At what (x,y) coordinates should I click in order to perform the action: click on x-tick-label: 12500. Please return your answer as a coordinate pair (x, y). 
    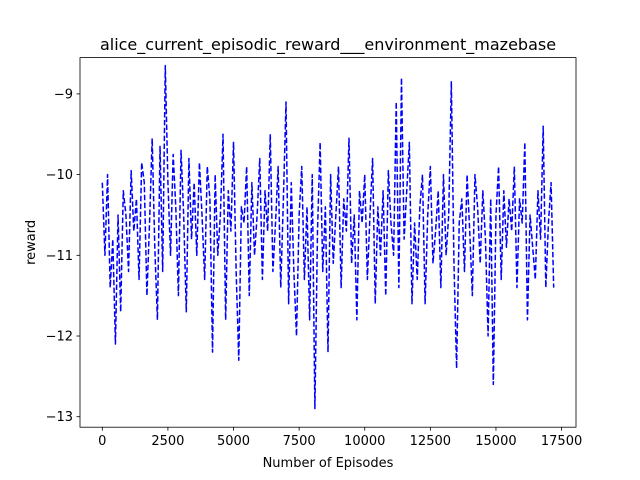
    Looking at the image, I should click on (430, 441).